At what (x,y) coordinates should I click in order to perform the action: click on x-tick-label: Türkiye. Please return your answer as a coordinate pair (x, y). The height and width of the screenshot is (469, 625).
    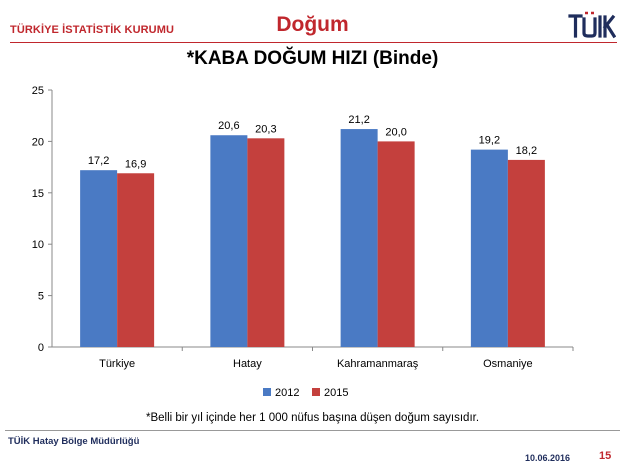
    Looking at the image, I should click on (117, 364).